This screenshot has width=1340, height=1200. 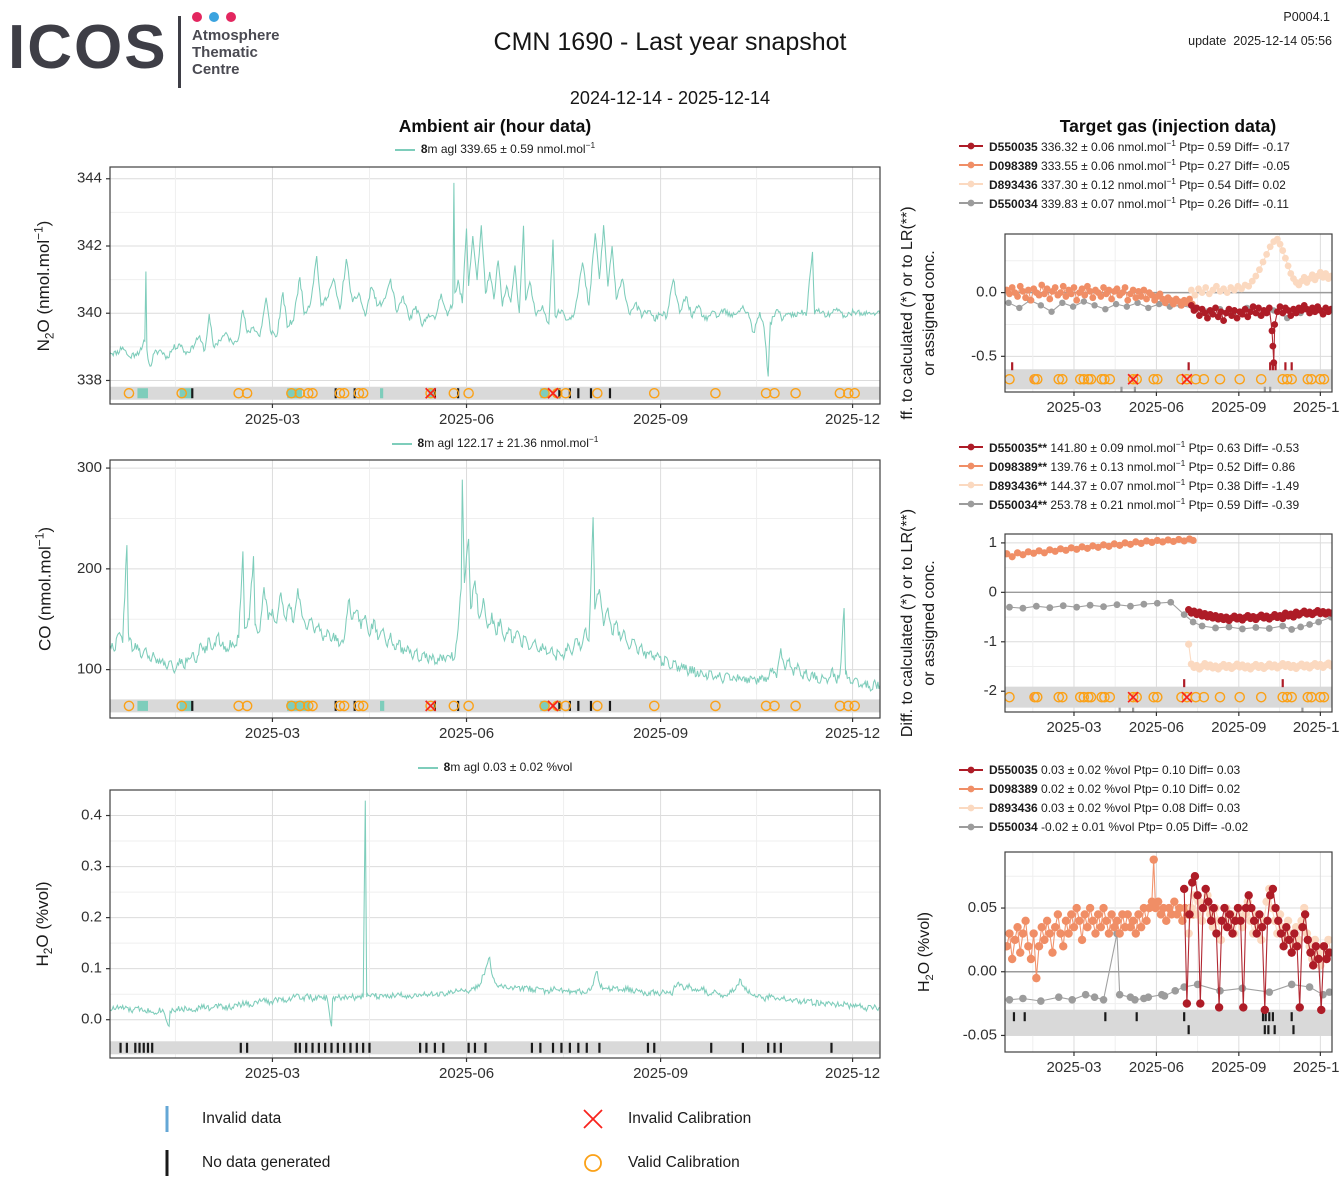 I want to click on logo-dots-icon, so click(x=214, y=17).